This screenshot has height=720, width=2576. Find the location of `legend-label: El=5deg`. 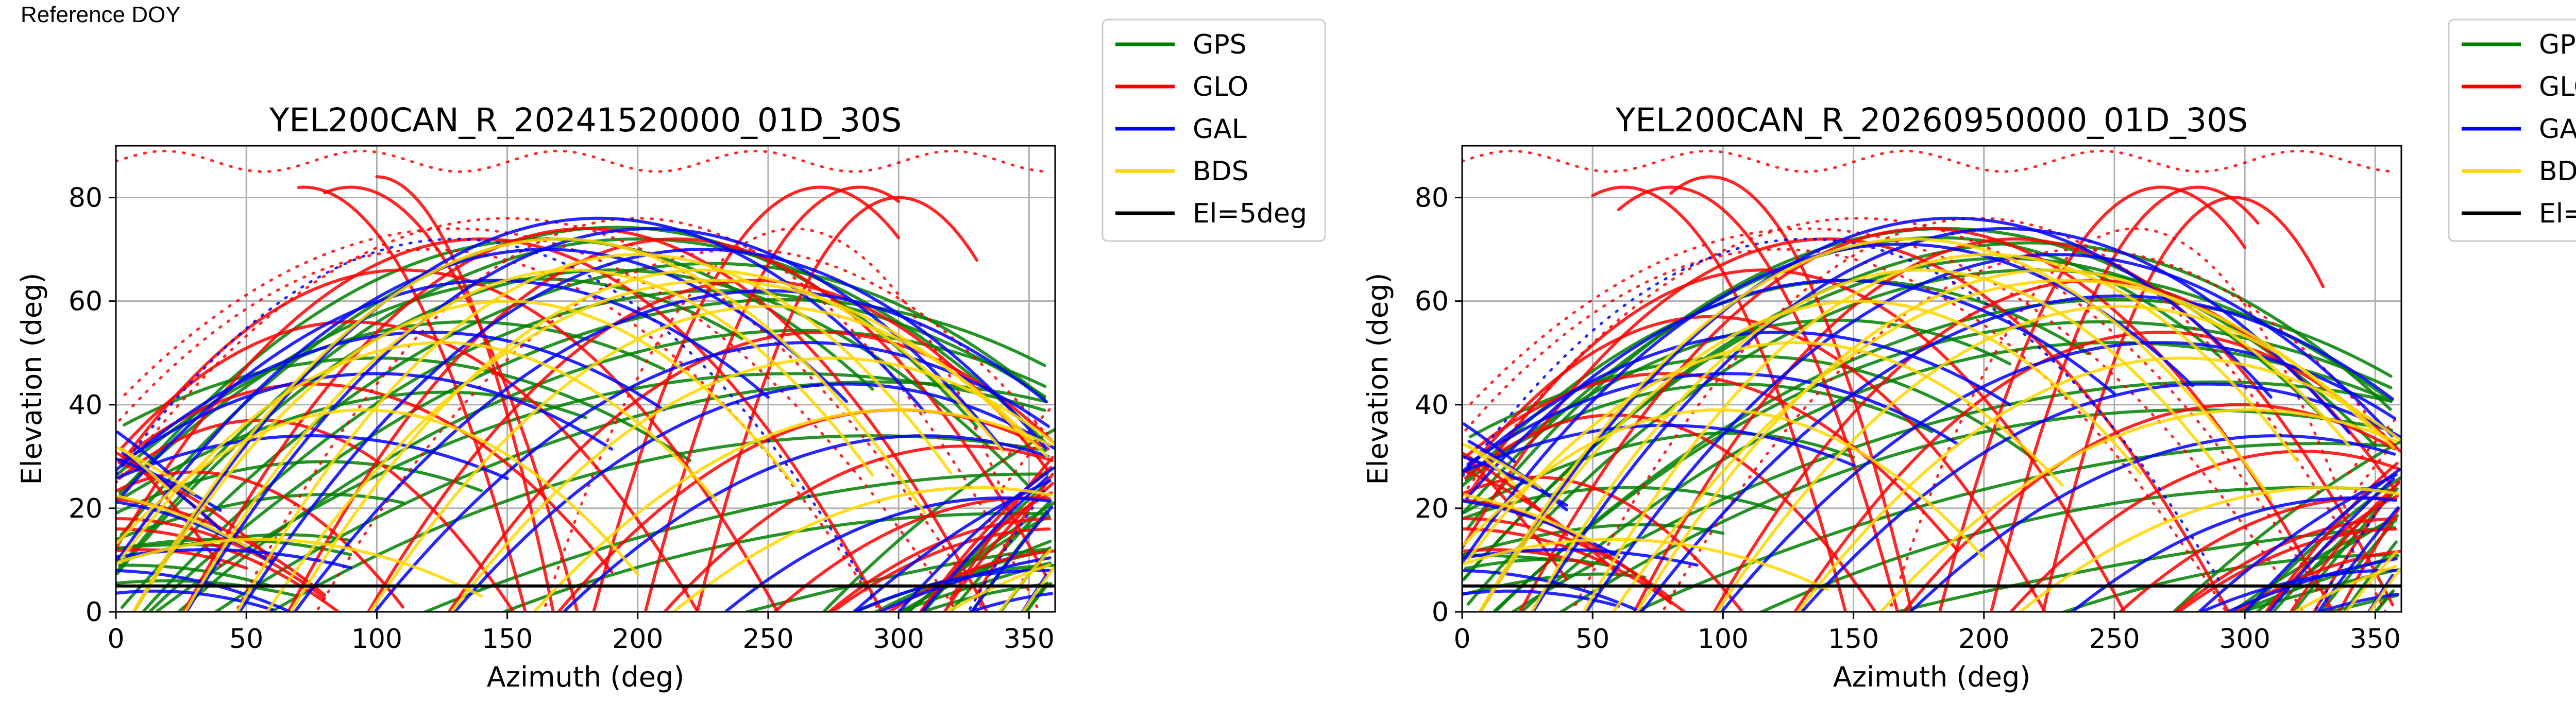

legend-label: El=5deg is located at coordinates (1250, 213).